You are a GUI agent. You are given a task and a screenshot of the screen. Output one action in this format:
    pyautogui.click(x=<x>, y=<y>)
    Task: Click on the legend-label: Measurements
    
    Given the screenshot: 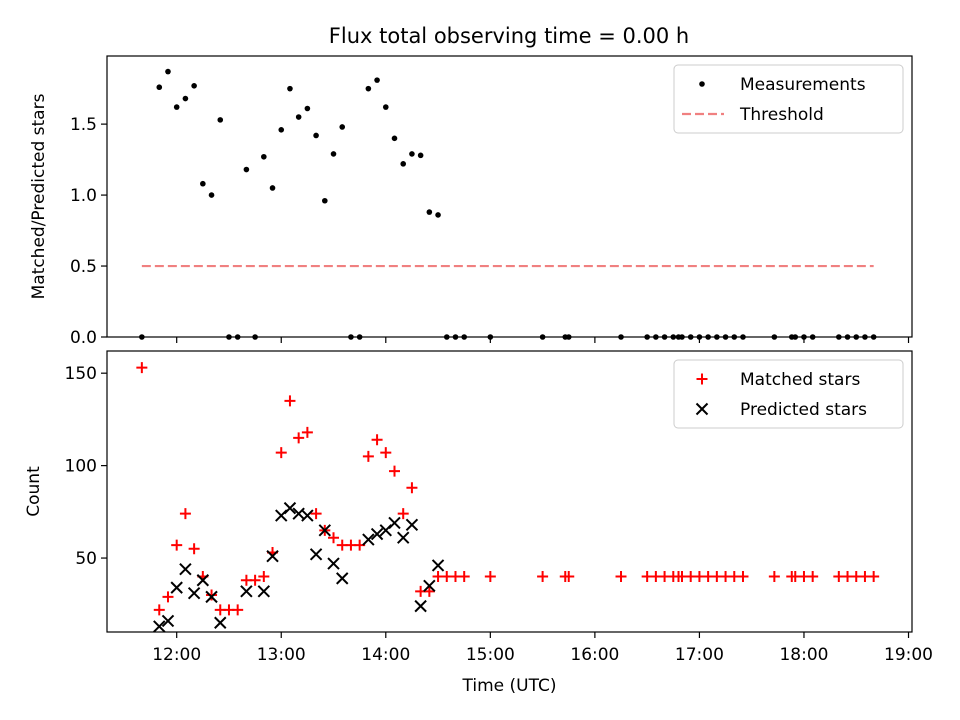 What is the action you would take?
    pyautogui.click(x=803, y=85)
    